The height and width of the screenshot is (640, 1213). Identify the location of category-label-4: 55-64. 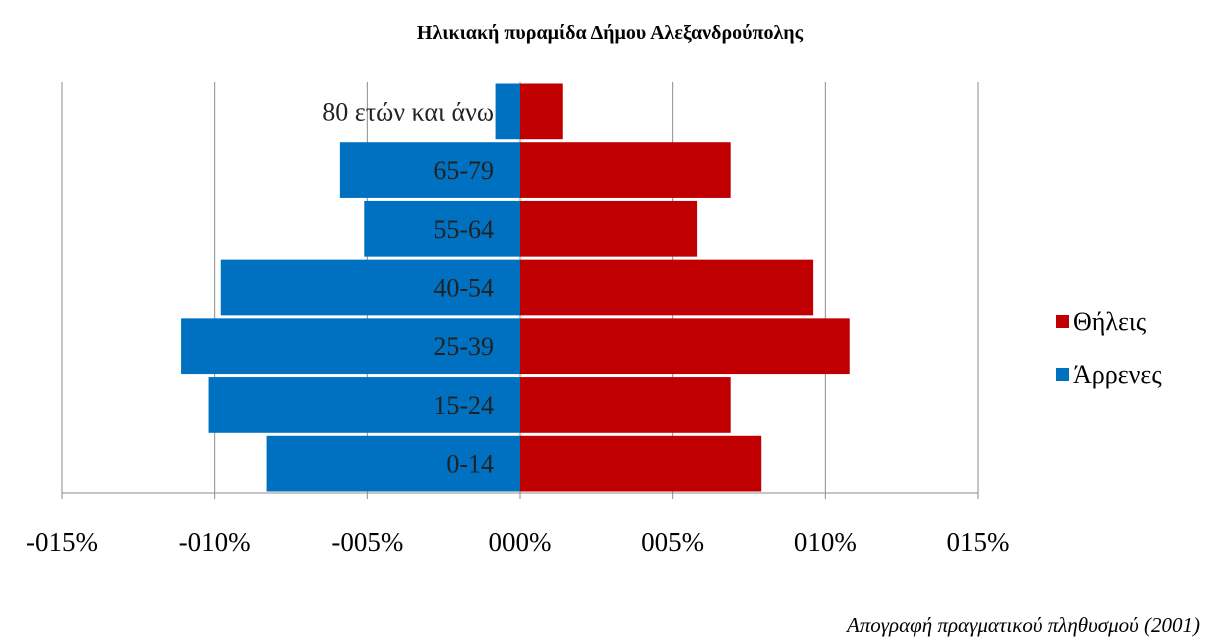
(463, 229).